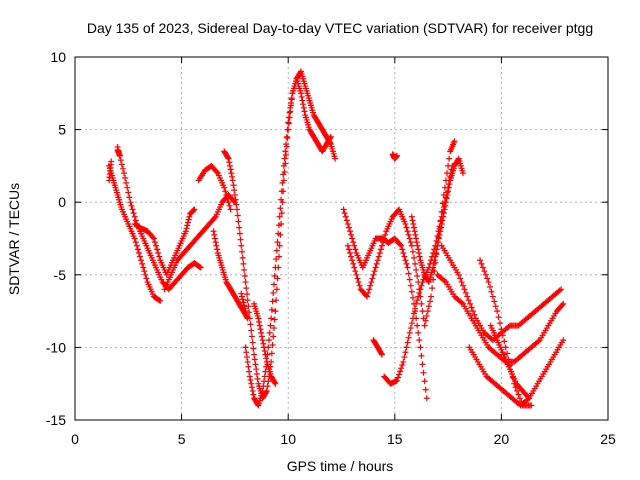 This screenshot has width=640, height=480. What do you see at coordinates (75, 439) in the screenshot?
I see `x-tick-label: 0` at bounding box center [75, 439].